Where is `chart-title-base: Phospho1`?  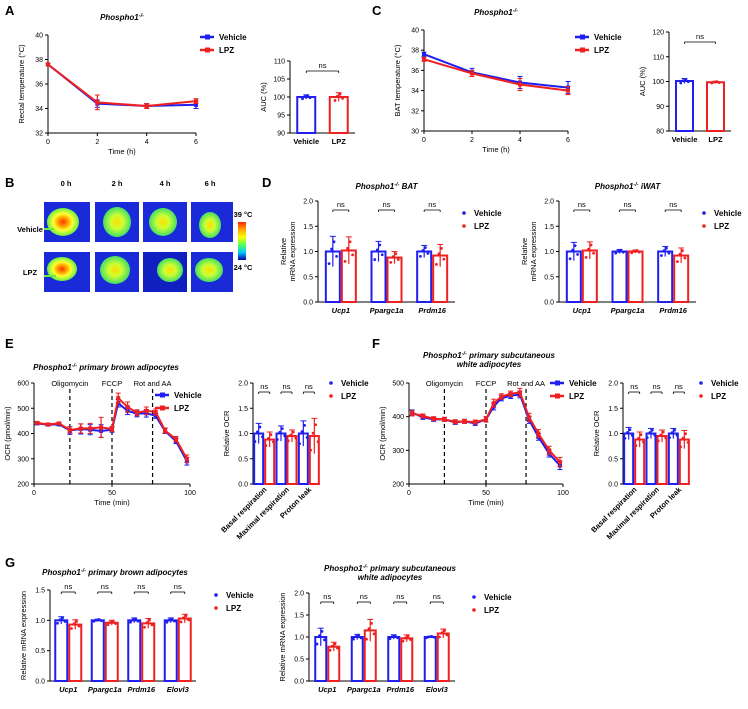
chart-title-base: Phospho1 is located at coordinates (442, 355).